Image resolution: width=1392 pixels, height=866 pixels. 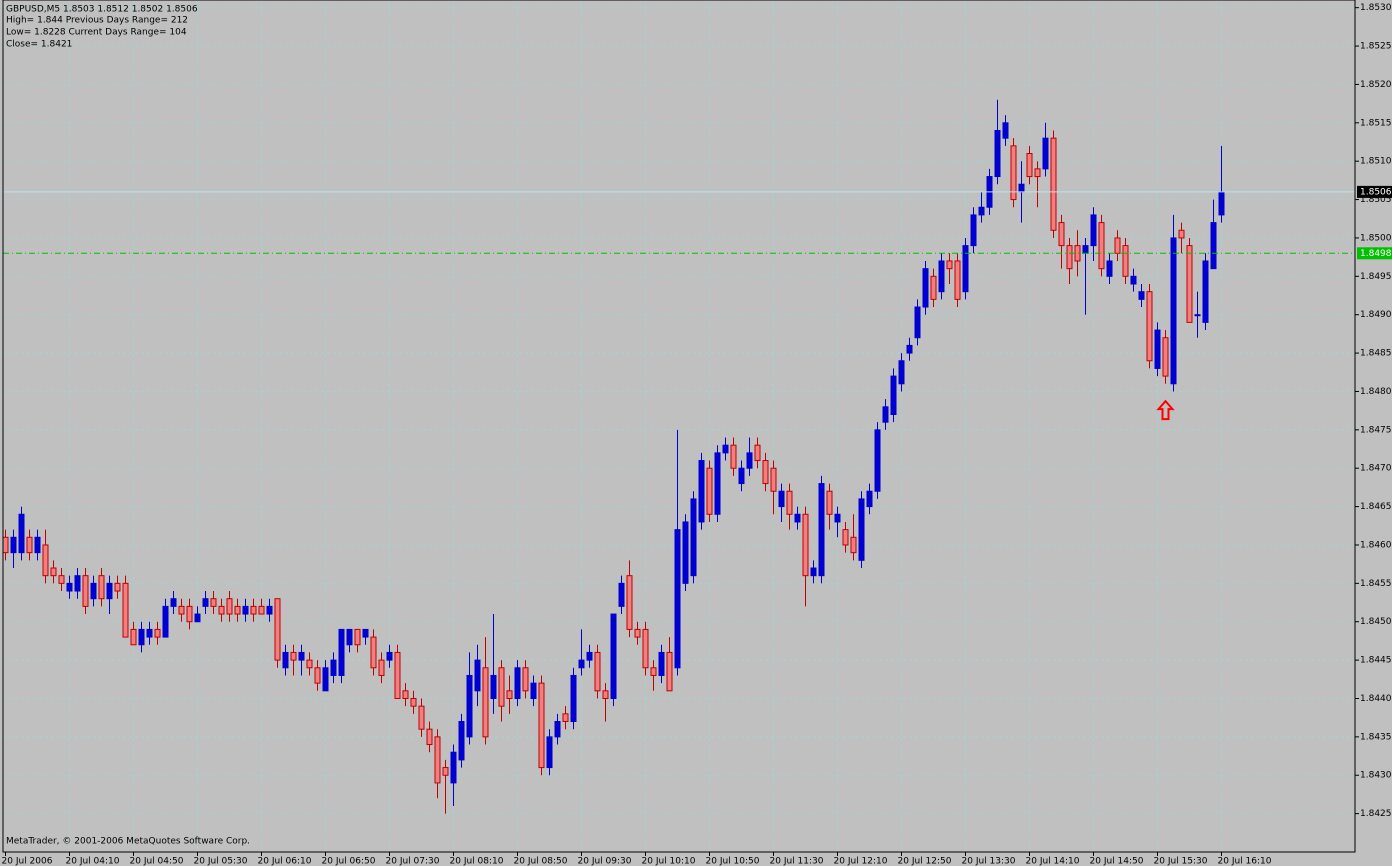 I want to click on y-tick-label: 1.8500, so click(x=1376, y=238).